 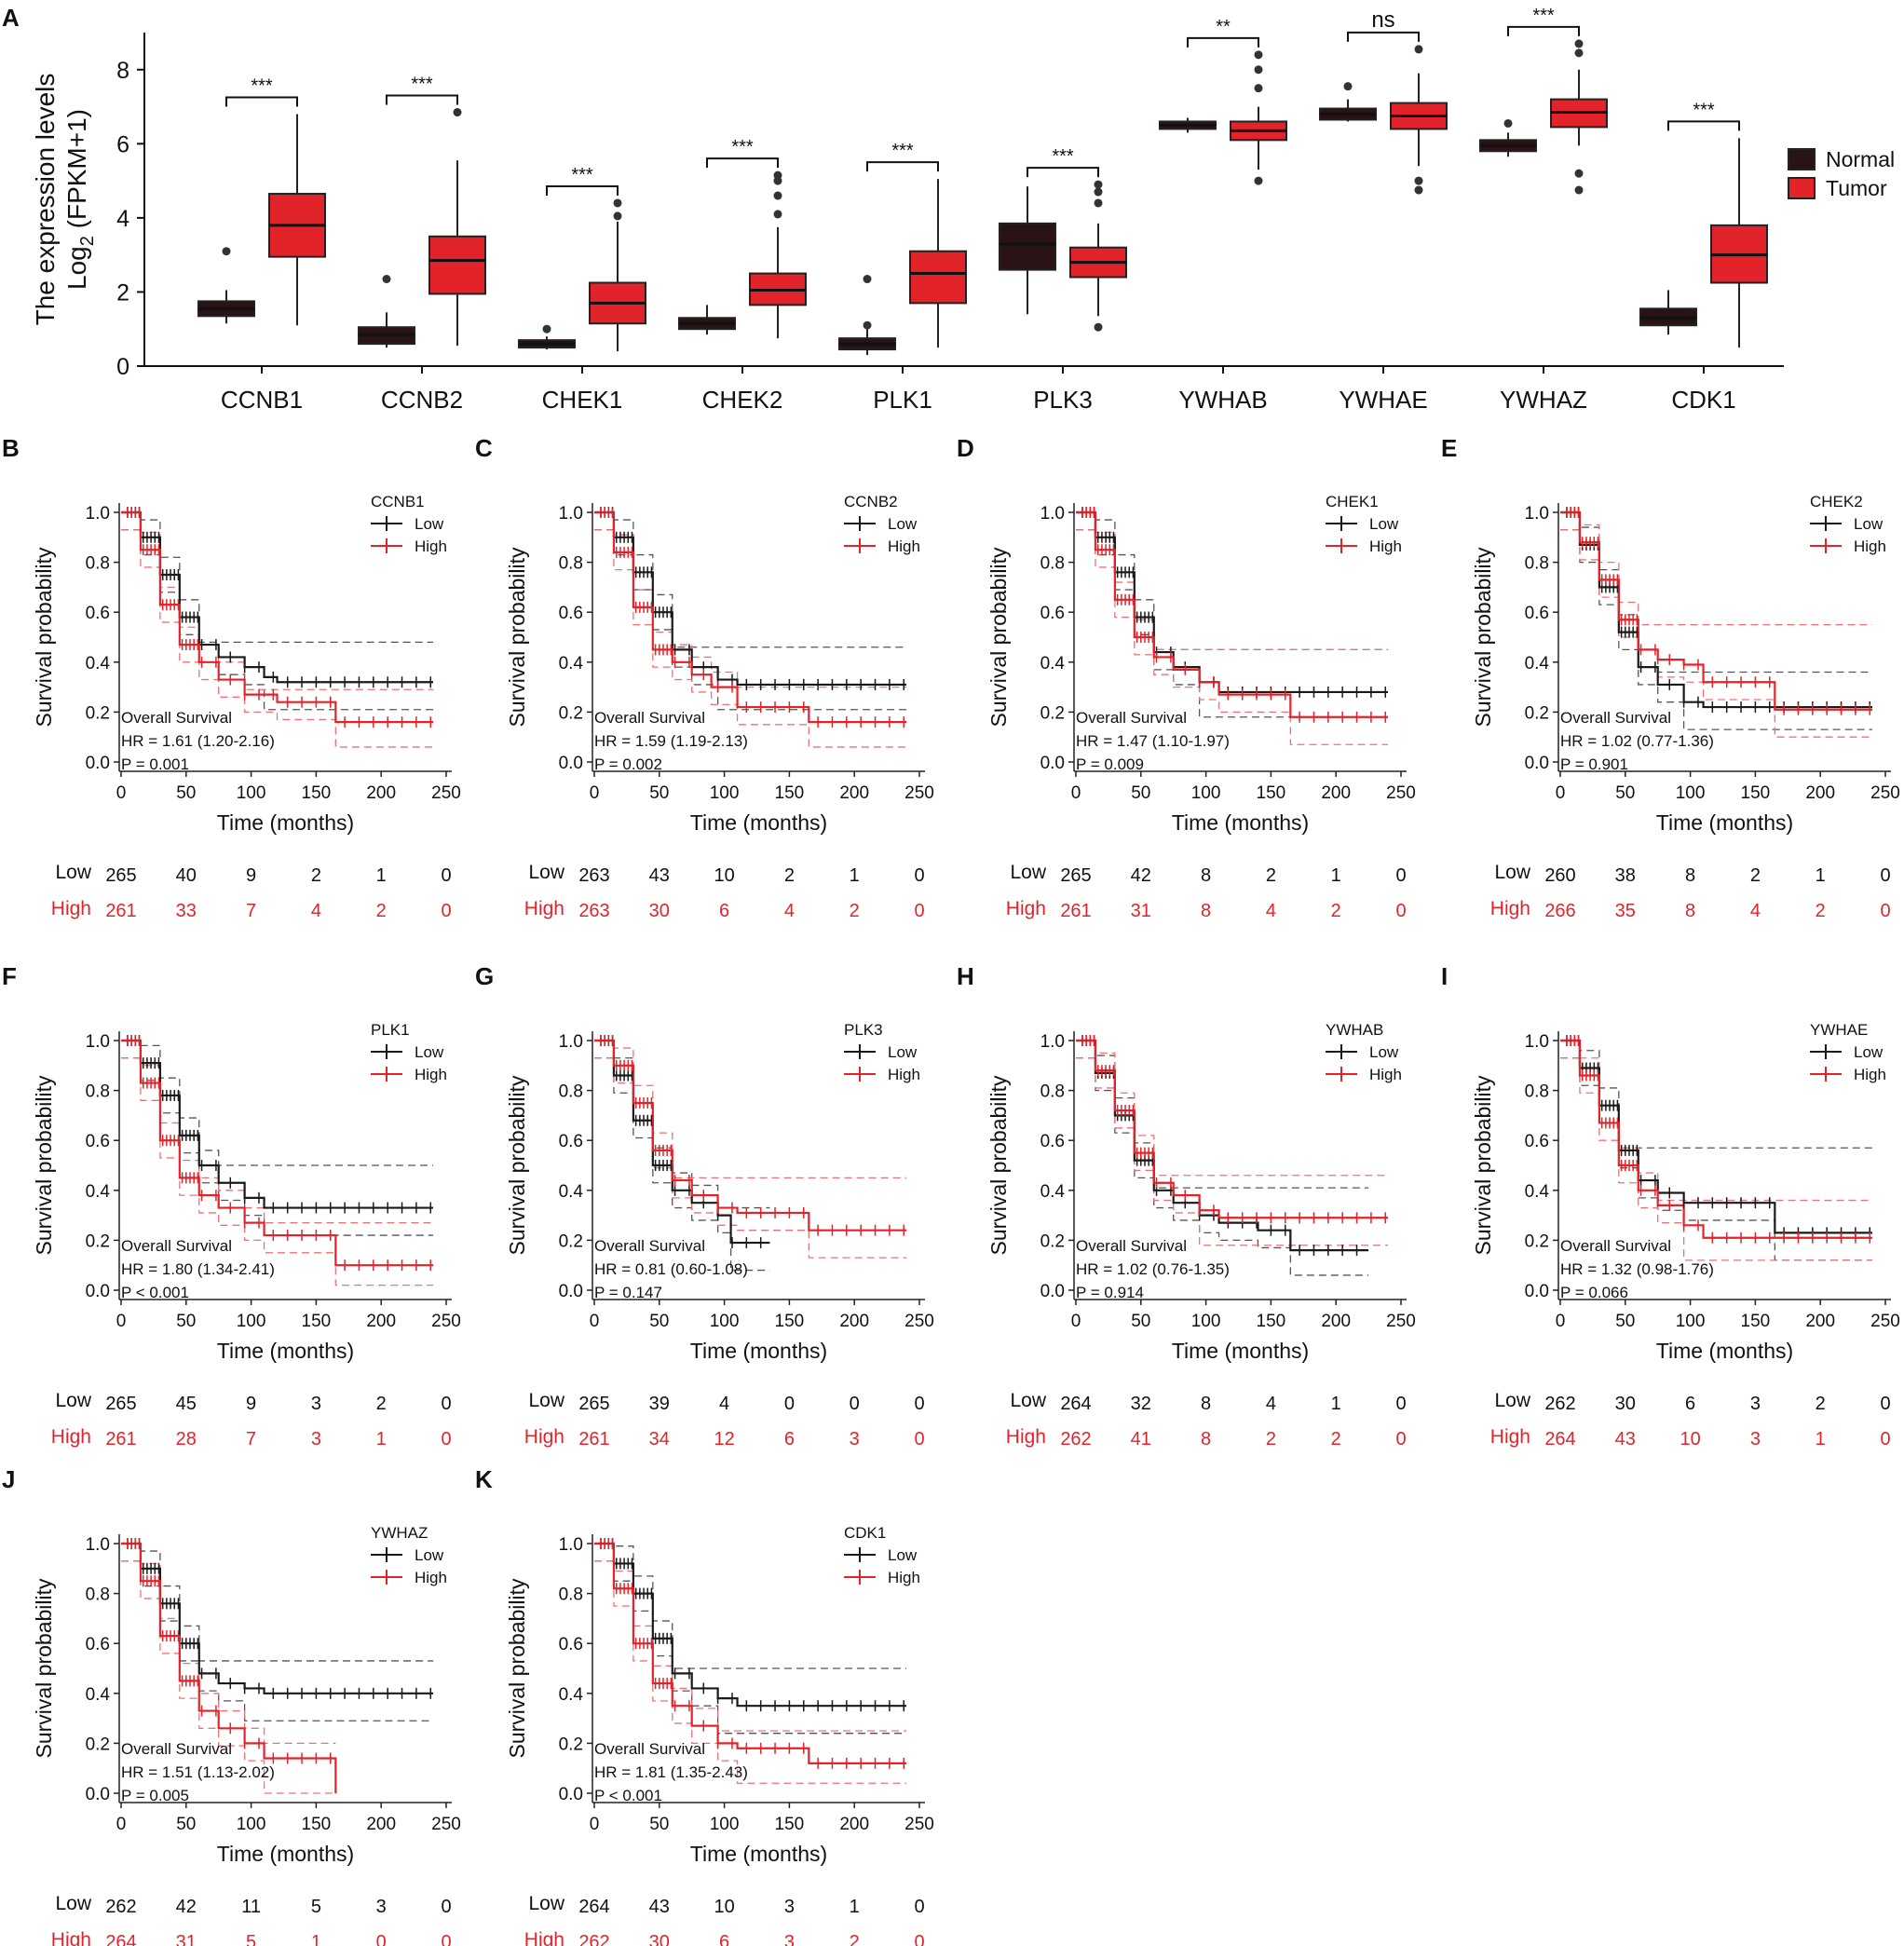 I want to click on km-legend-title: YWHAE, so click(x=1839, y=1030).